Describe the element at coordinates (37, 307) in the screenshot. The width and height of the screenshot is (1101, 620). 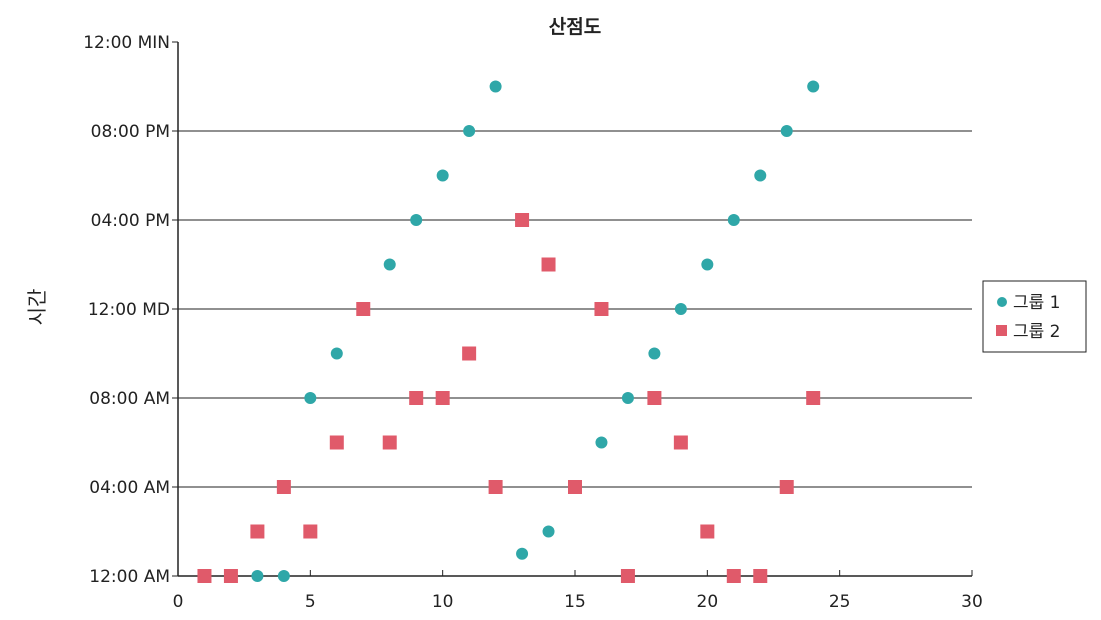
I see `y-axis-title: 시간` at that location.